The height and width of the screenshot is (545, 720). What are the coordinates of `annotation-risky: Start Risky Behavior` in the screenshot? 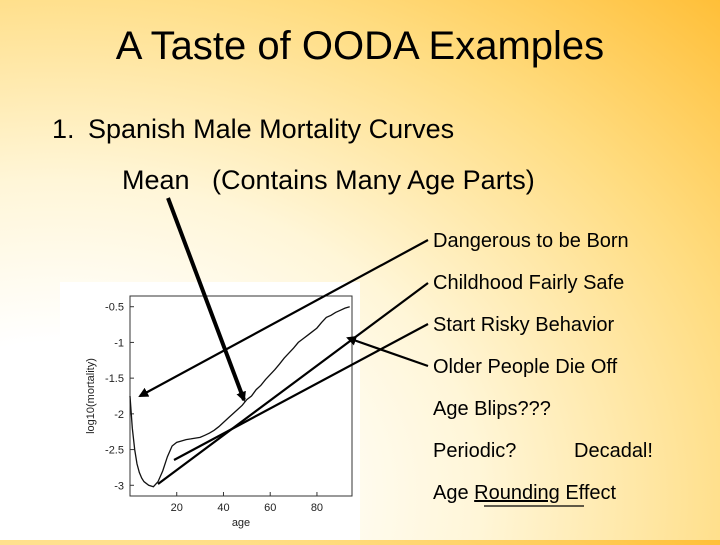 It's located at (524, 325).